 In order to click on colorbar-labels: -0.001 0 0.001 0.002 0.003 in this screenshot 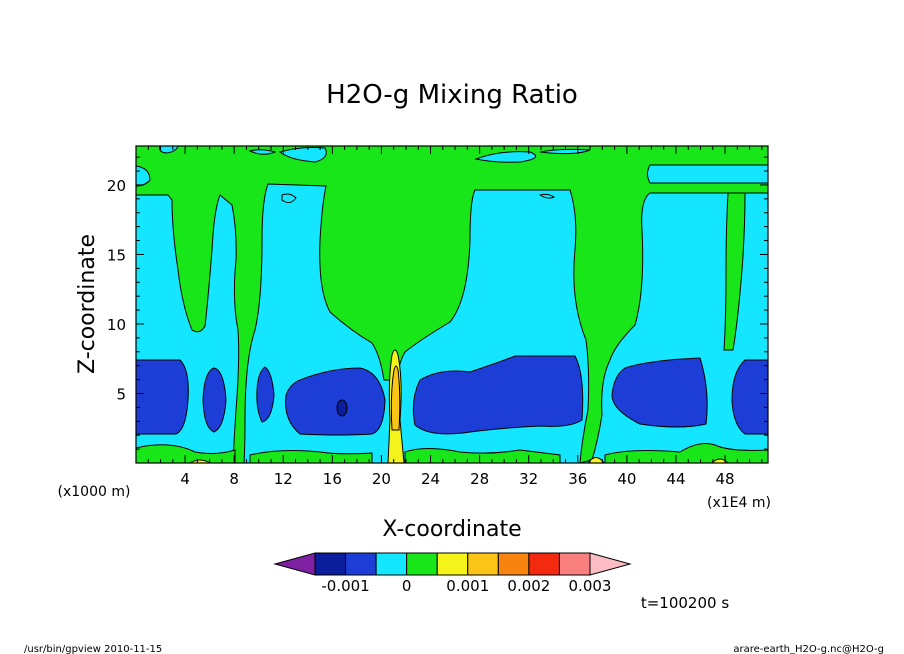, I will do `click(466, 586)`.